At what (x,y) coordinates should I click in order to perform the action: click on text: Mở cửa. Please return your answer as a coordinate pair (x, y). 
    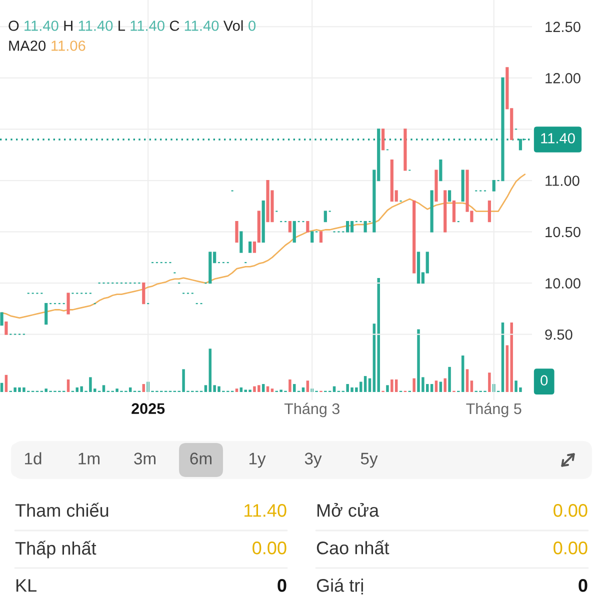
    Looking at the image, I should click on (348, 510).